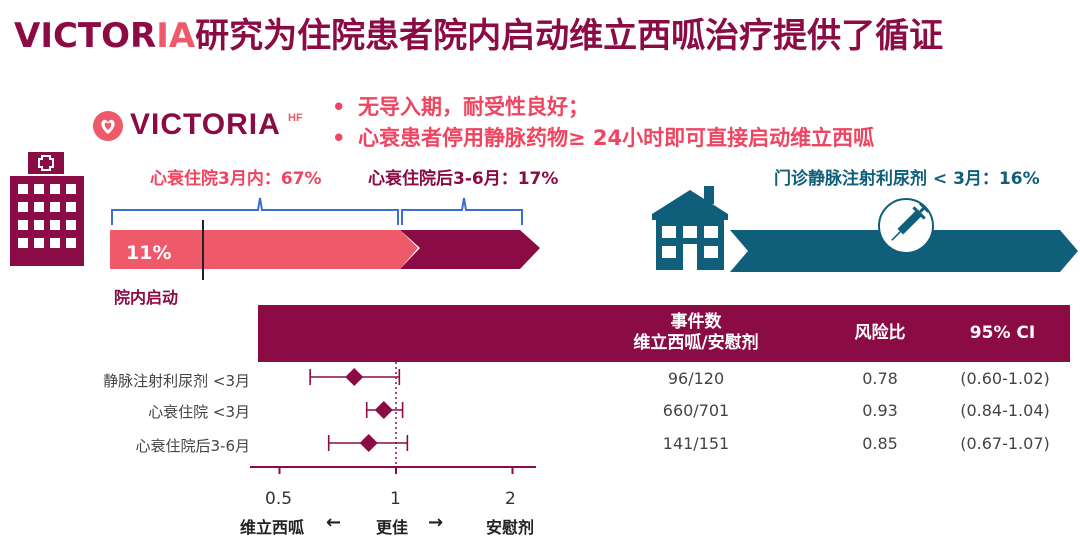 The width and height of the screenshot is (1080, 539). Describe the element at coordinates (255, 211) in the screenshot. I see `in-hospital-brace` at that location.